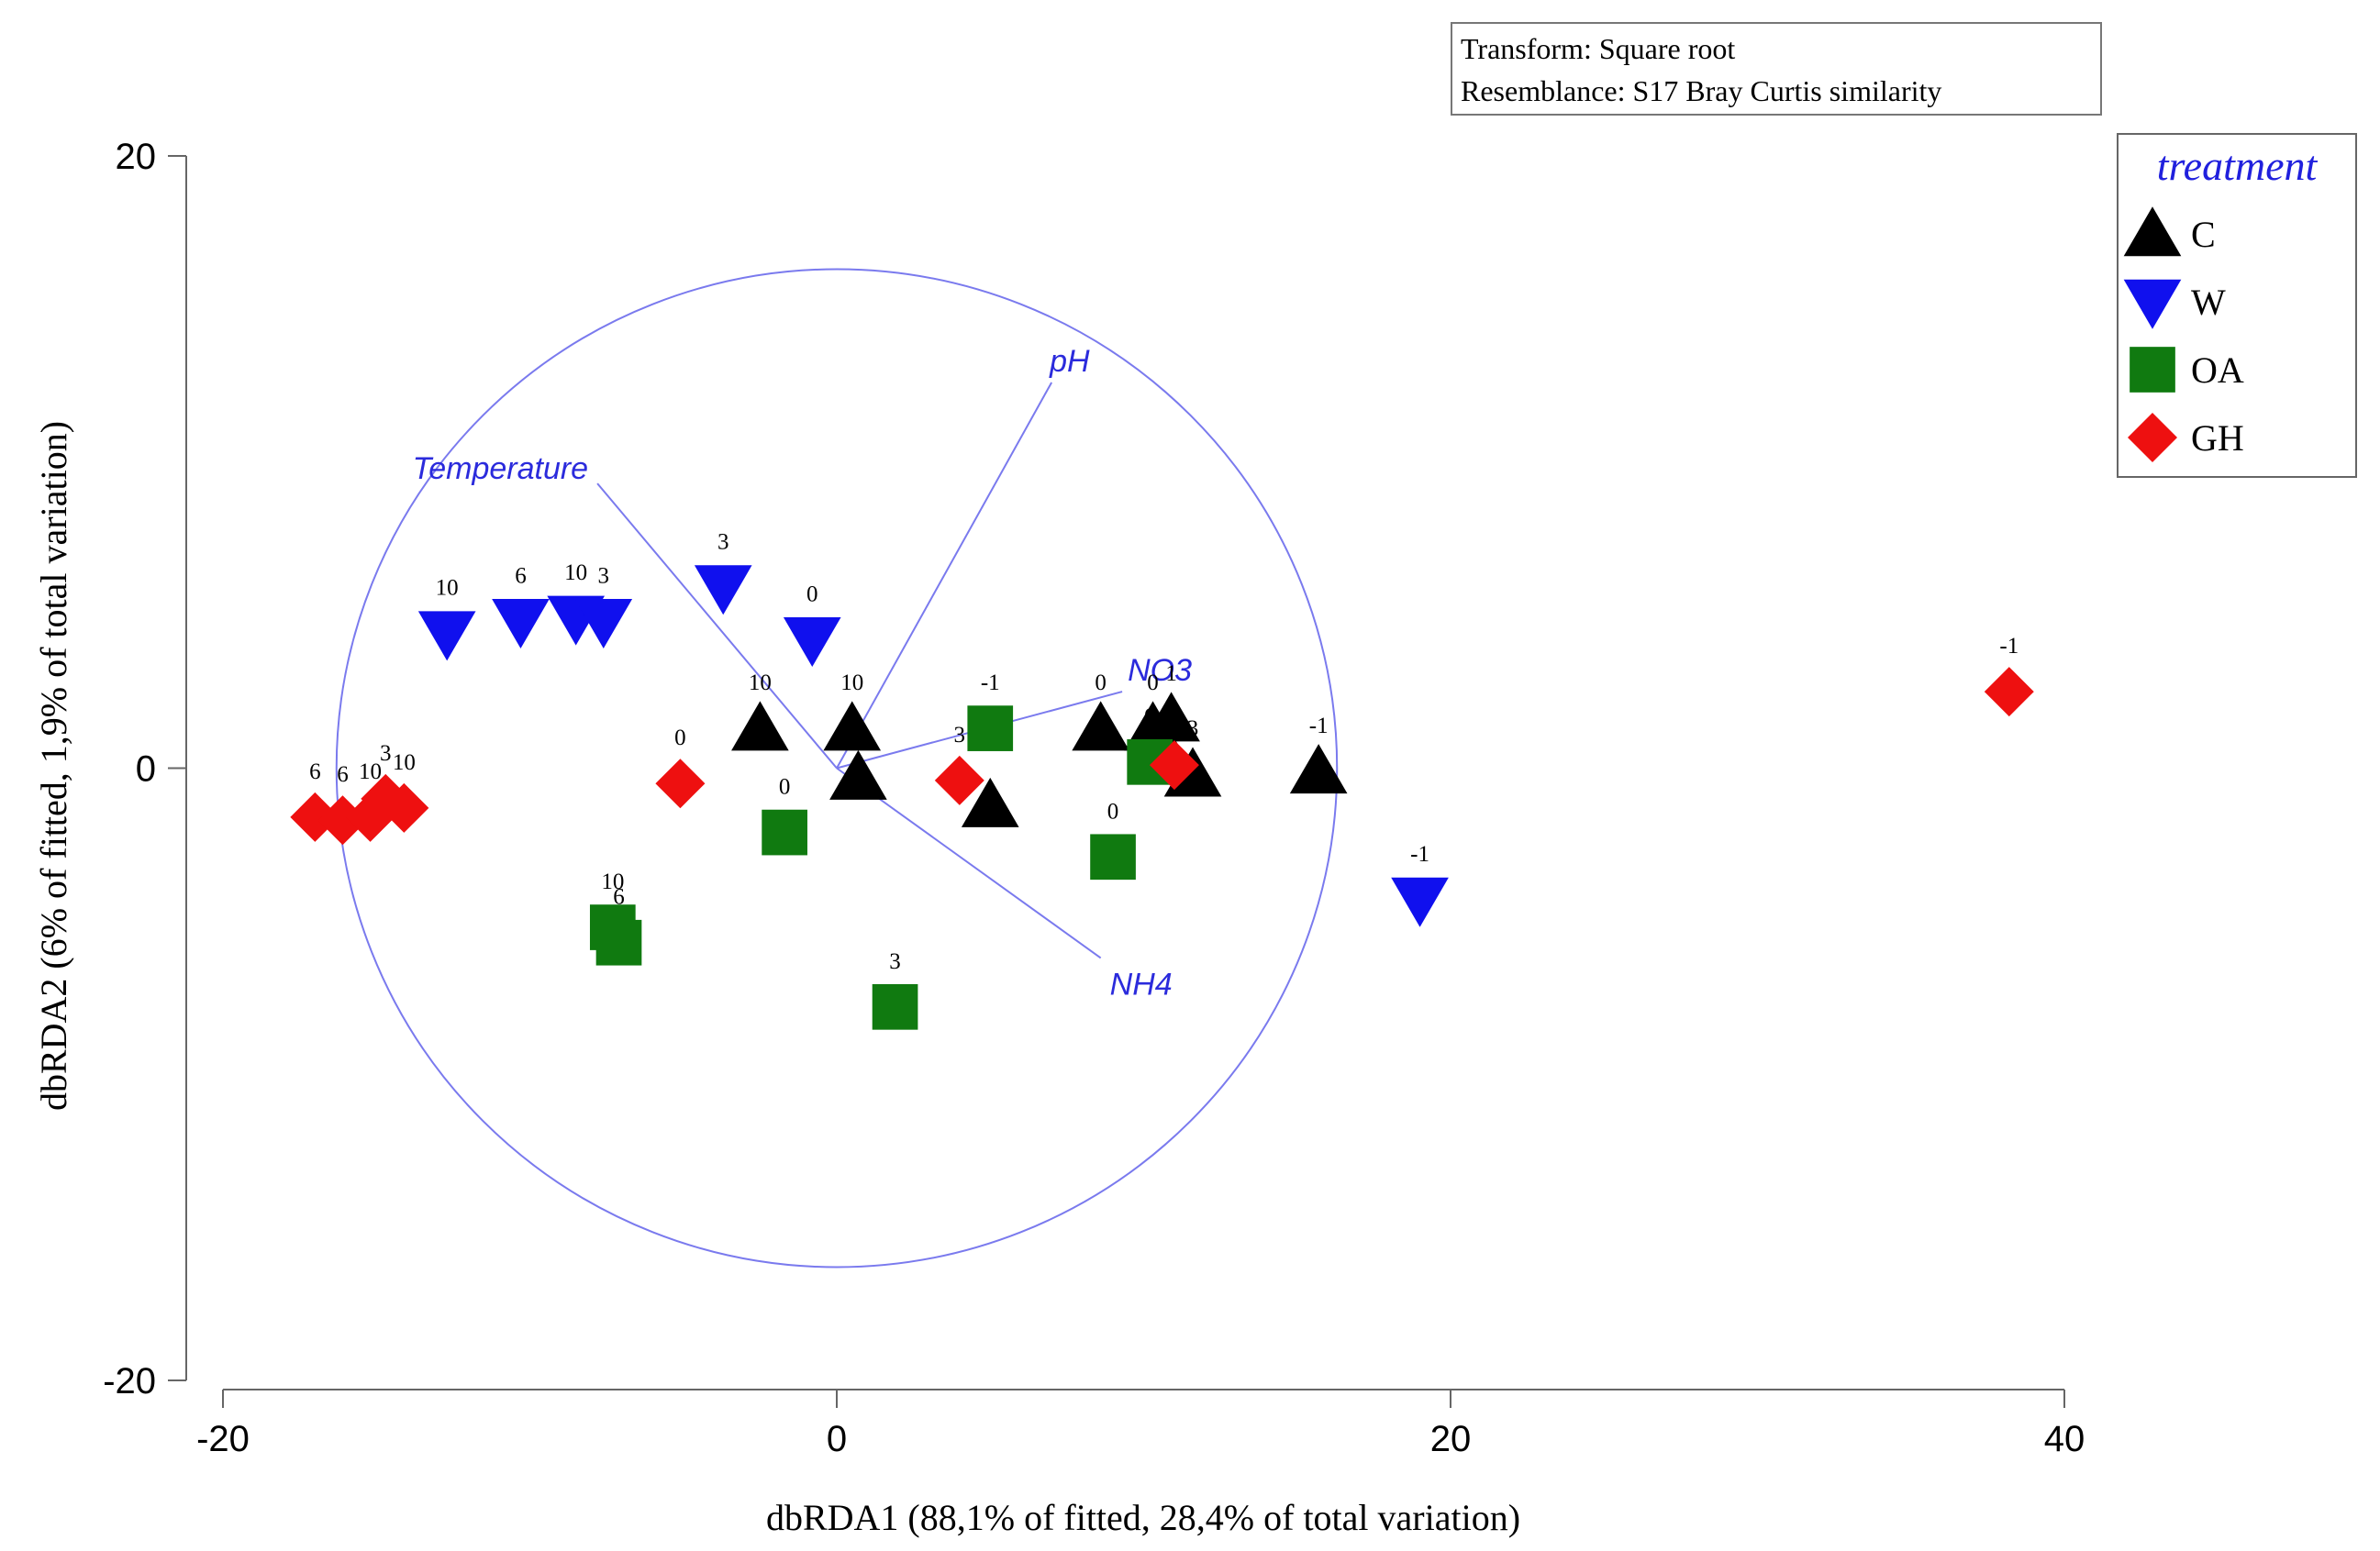 The height and width of the screenshot is (1551, 2380). I want to click on series-c, so click(1039, 759).